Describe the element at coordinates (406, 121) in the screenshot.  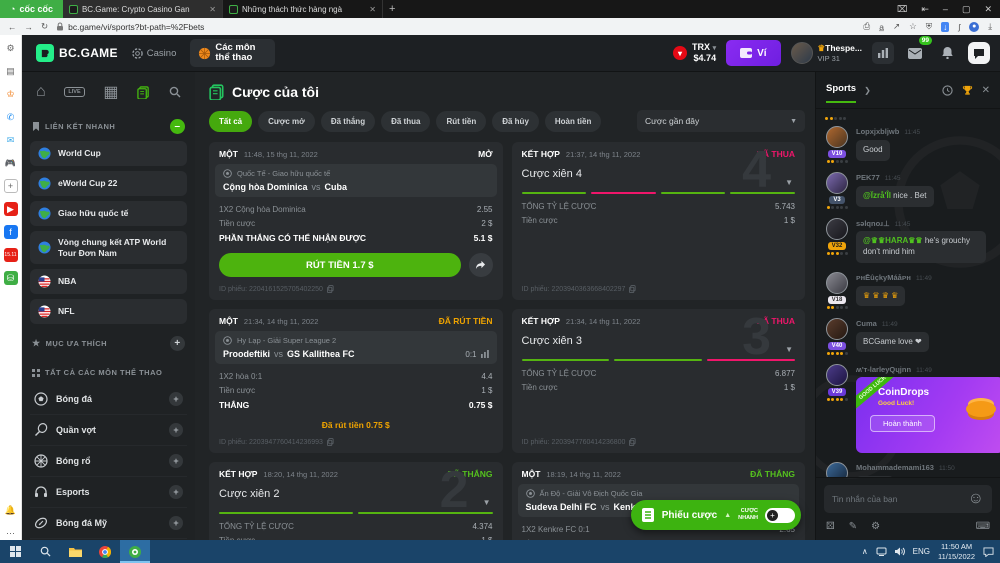
I see `filter-3: Đã thua` at that location.